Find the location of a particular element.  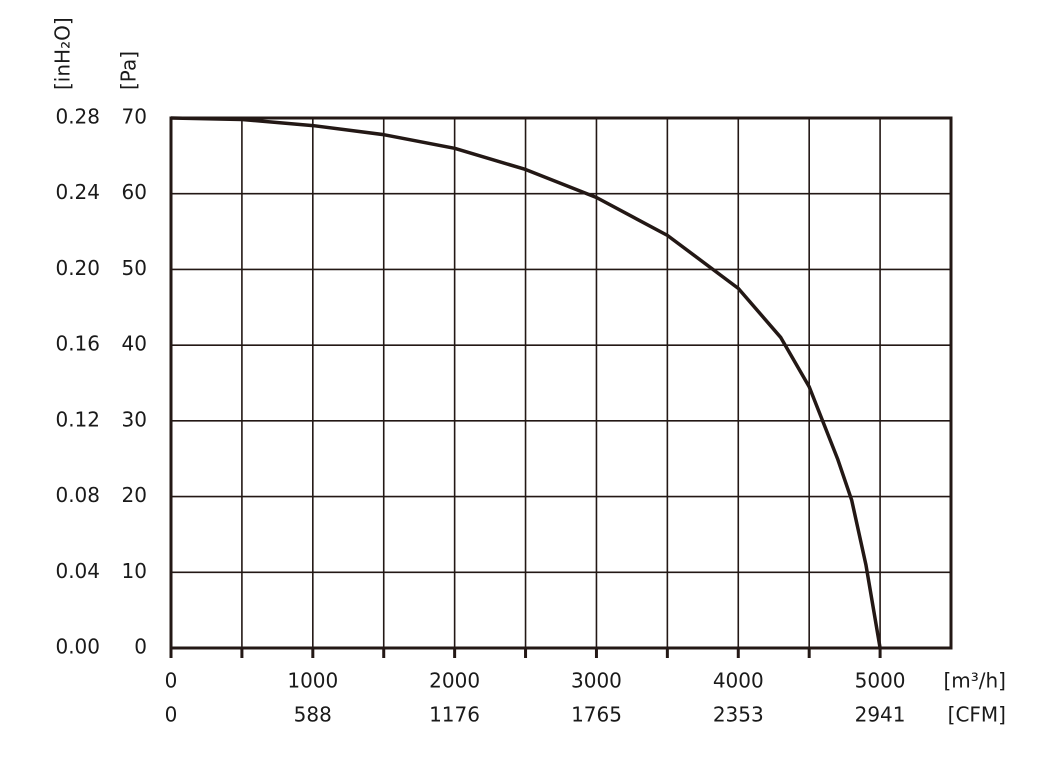

x-tick-label: 4000 is located at coordinates (738, 681).